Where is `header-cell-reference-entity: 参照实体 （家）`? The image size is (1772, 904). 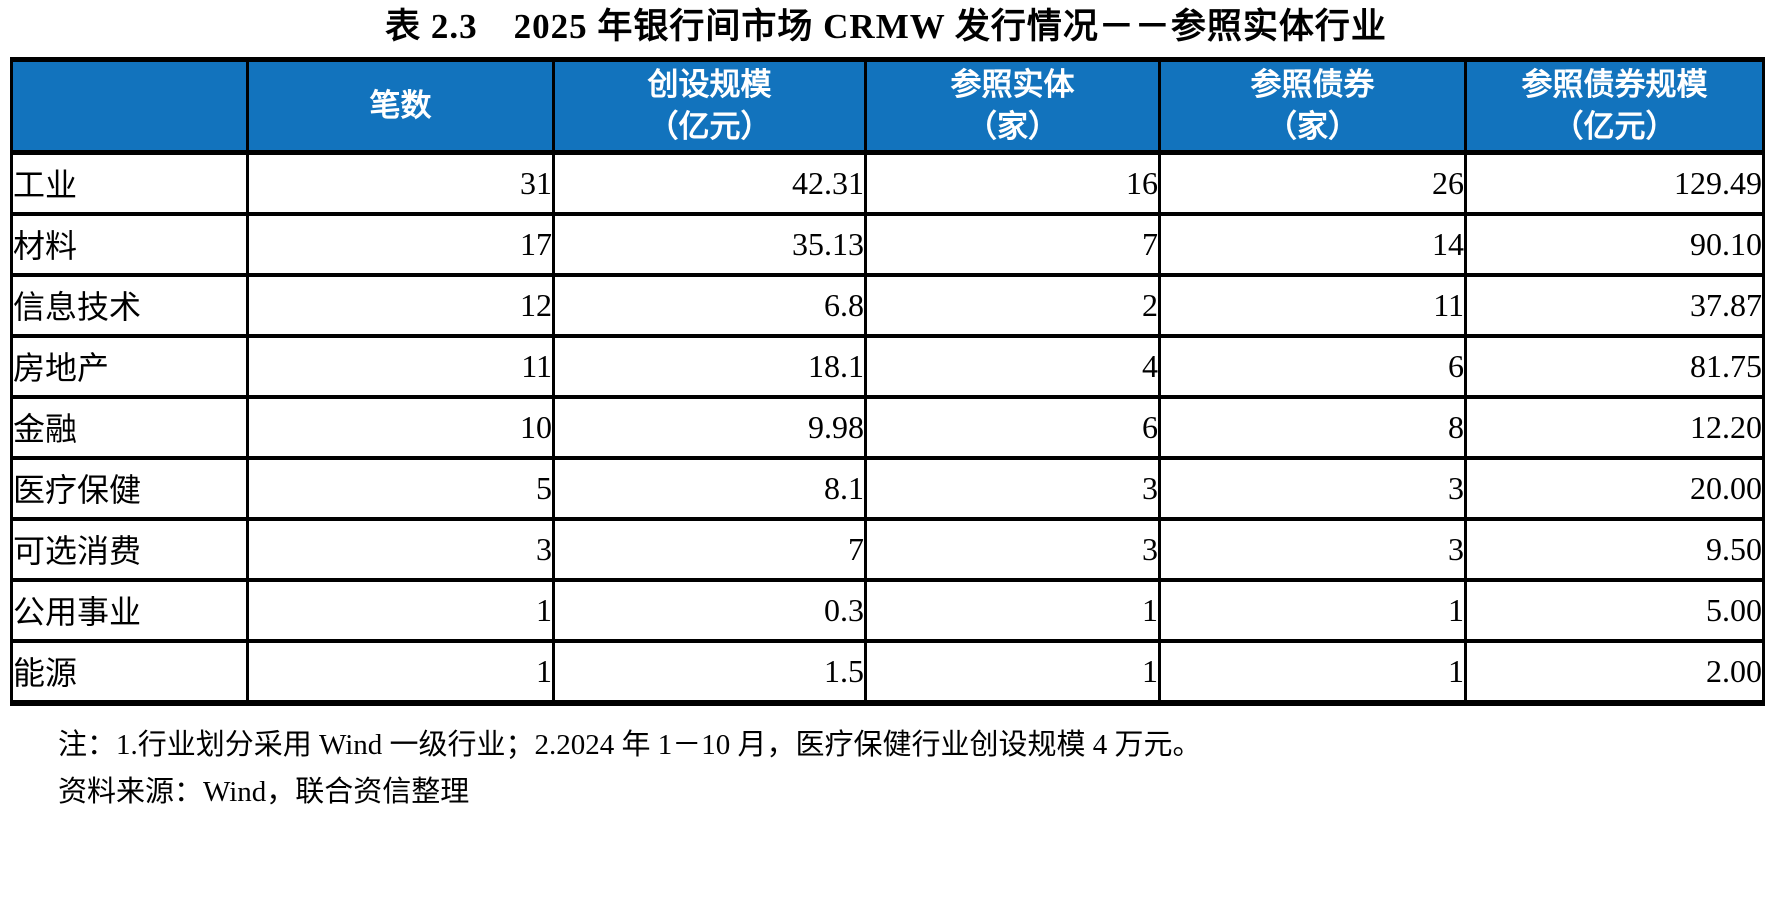
header-cell-reference-entity: 参照实体 （家） is located at coordinates (1012, 107).